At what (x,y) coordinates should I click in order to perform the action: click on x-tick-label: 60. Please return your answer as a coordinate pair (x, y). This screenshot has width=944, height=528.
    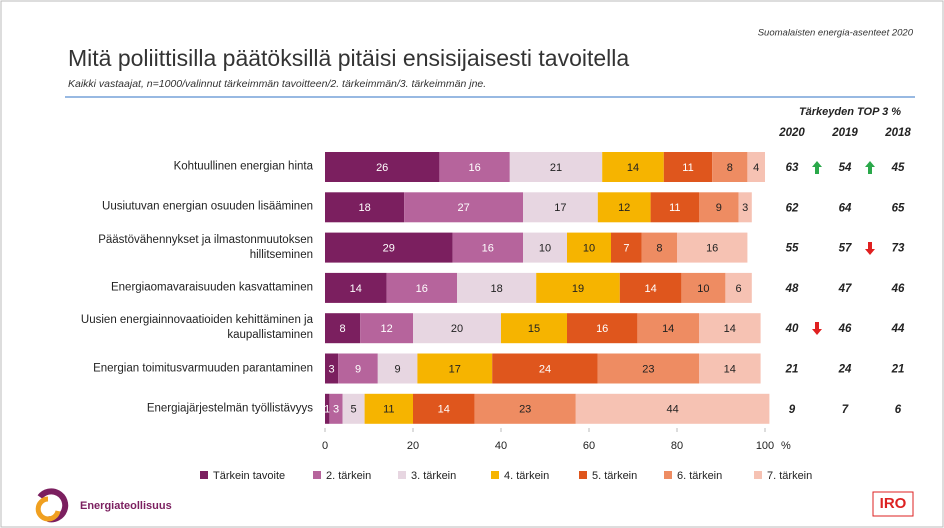
    Looking at the image, I should click on (589, 446).